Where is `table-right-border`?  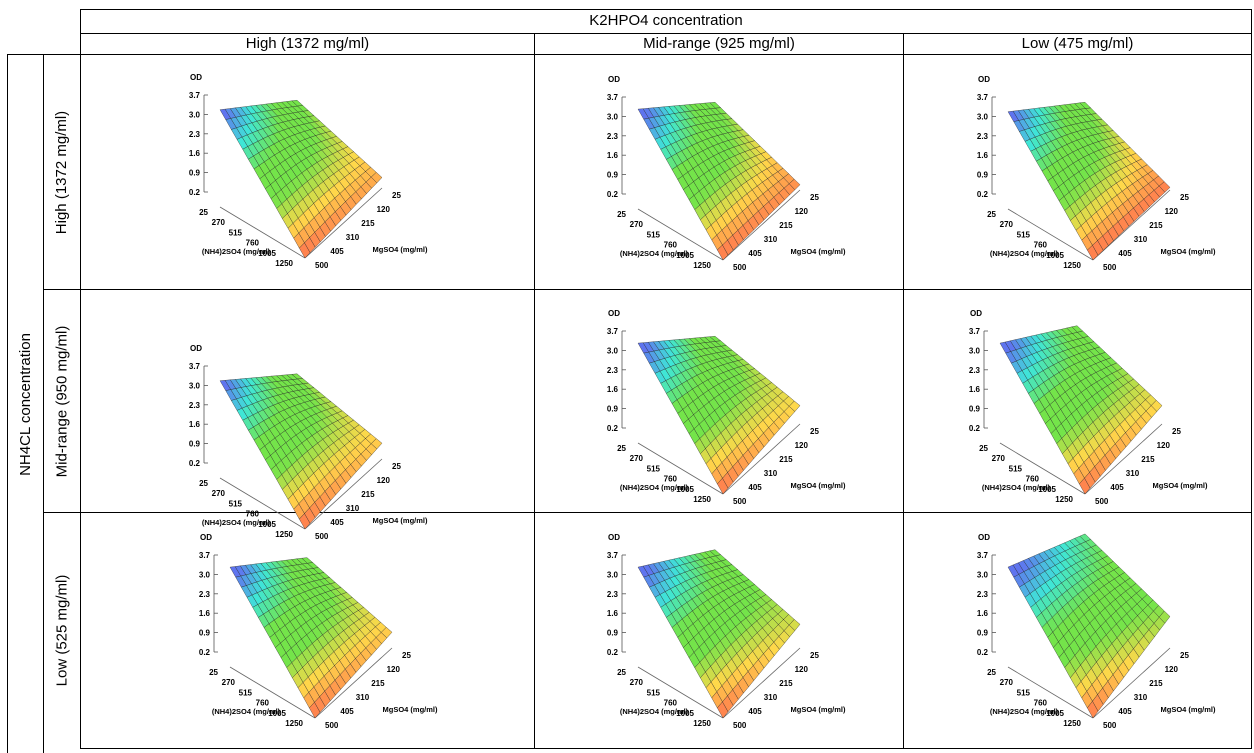 table-right-border is located at coordinates (1251, 379).